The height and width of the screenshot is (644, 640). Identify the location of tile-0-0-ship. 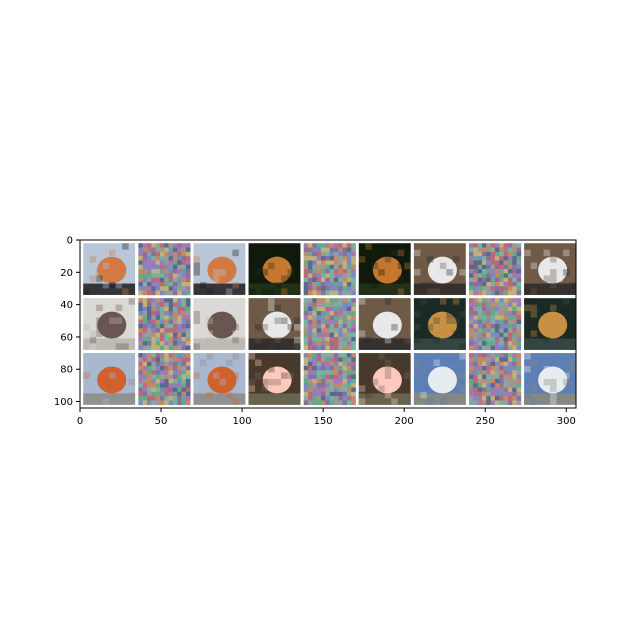
(109, 269).